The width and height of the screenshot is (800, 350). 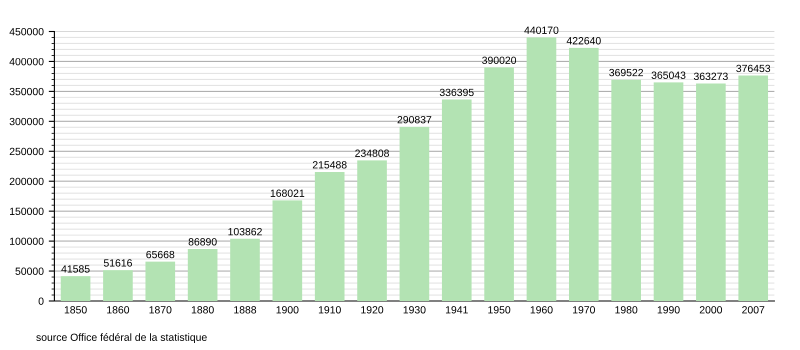 What do you see at coordinates (372, 153) in the screenshot?
I see `data-label: 234808` at bounding box center [372, 153].